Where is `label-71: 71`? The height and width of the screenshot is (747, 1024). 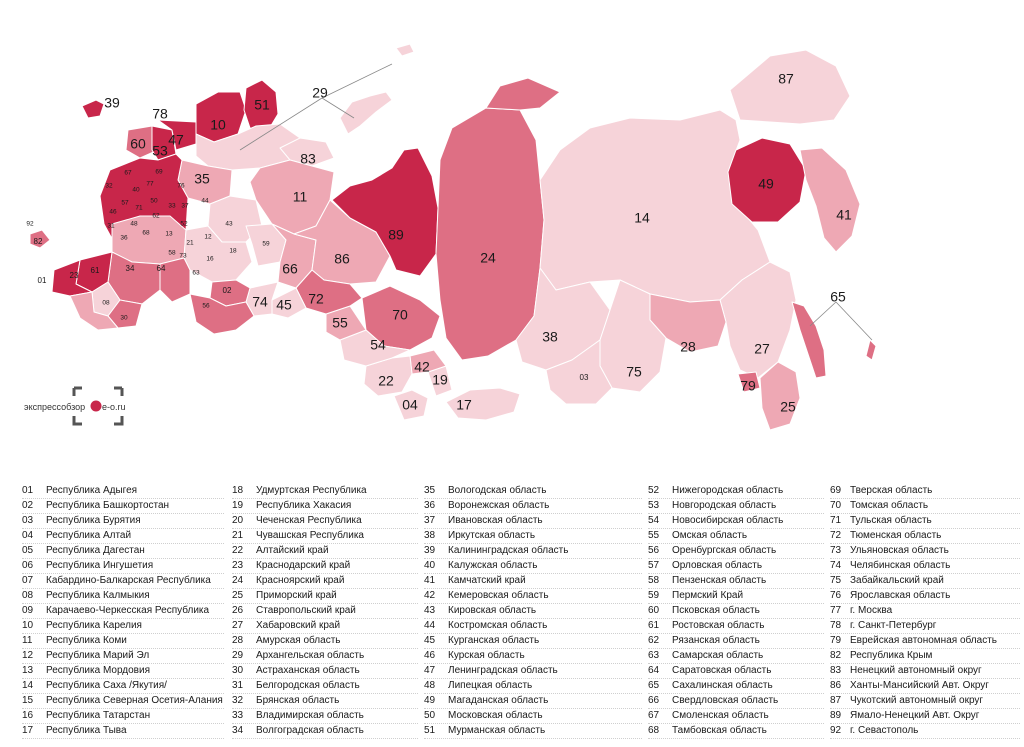 label-71: 71 is located at coordinates (139, 208).